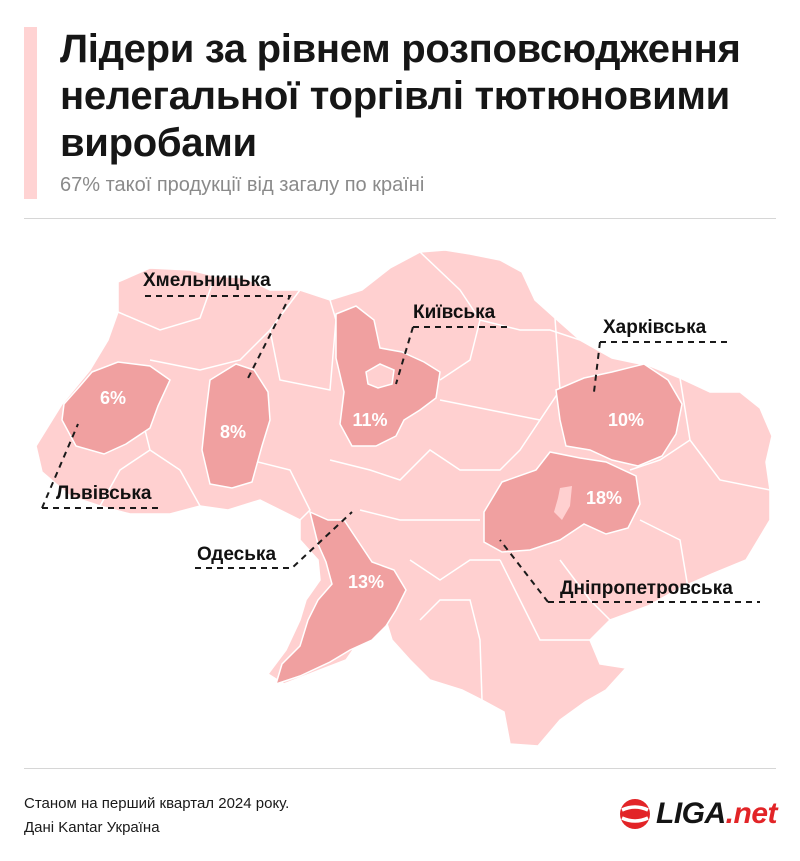 This screenshot has height=861, width=800. Describe the element at coordinates (380, 376) in the screenshot. I see `kyiv-city` at that location.